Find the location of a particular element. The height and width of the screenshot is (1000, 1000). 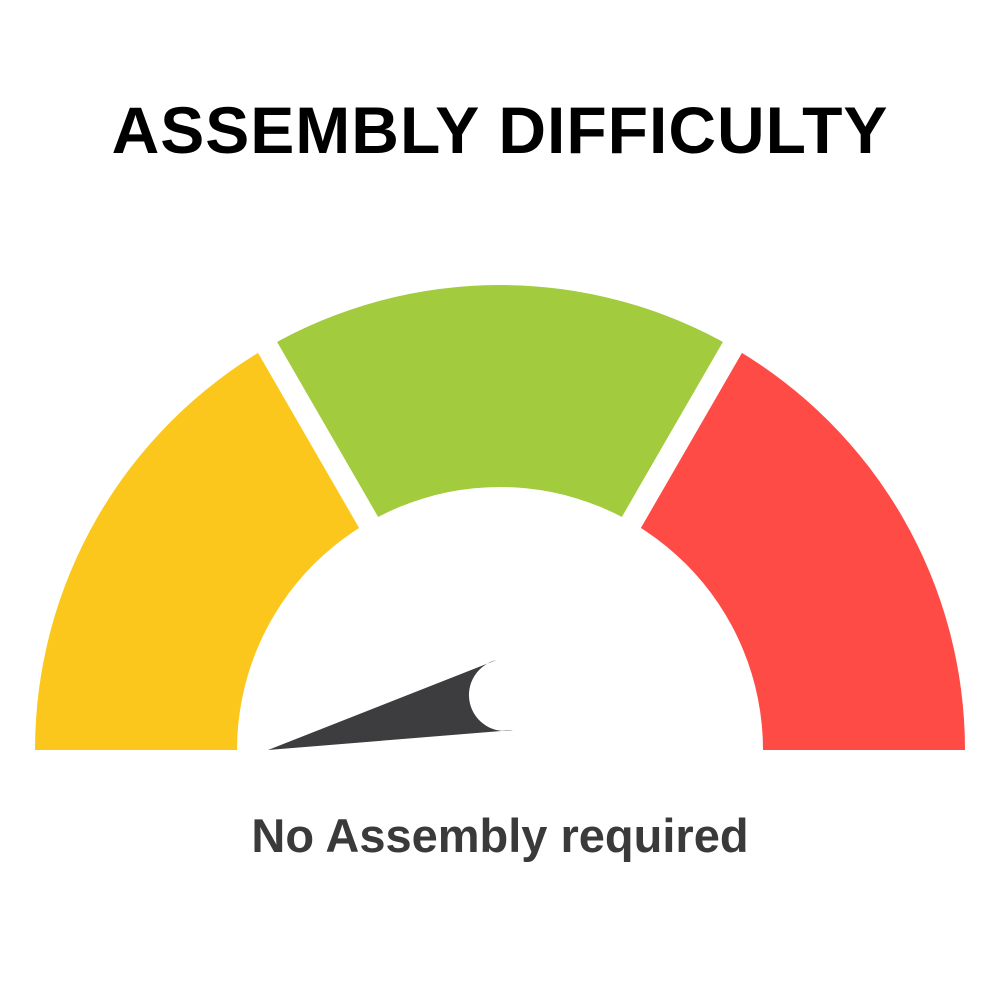

gauge-needle is located at coordinates (391, 704).